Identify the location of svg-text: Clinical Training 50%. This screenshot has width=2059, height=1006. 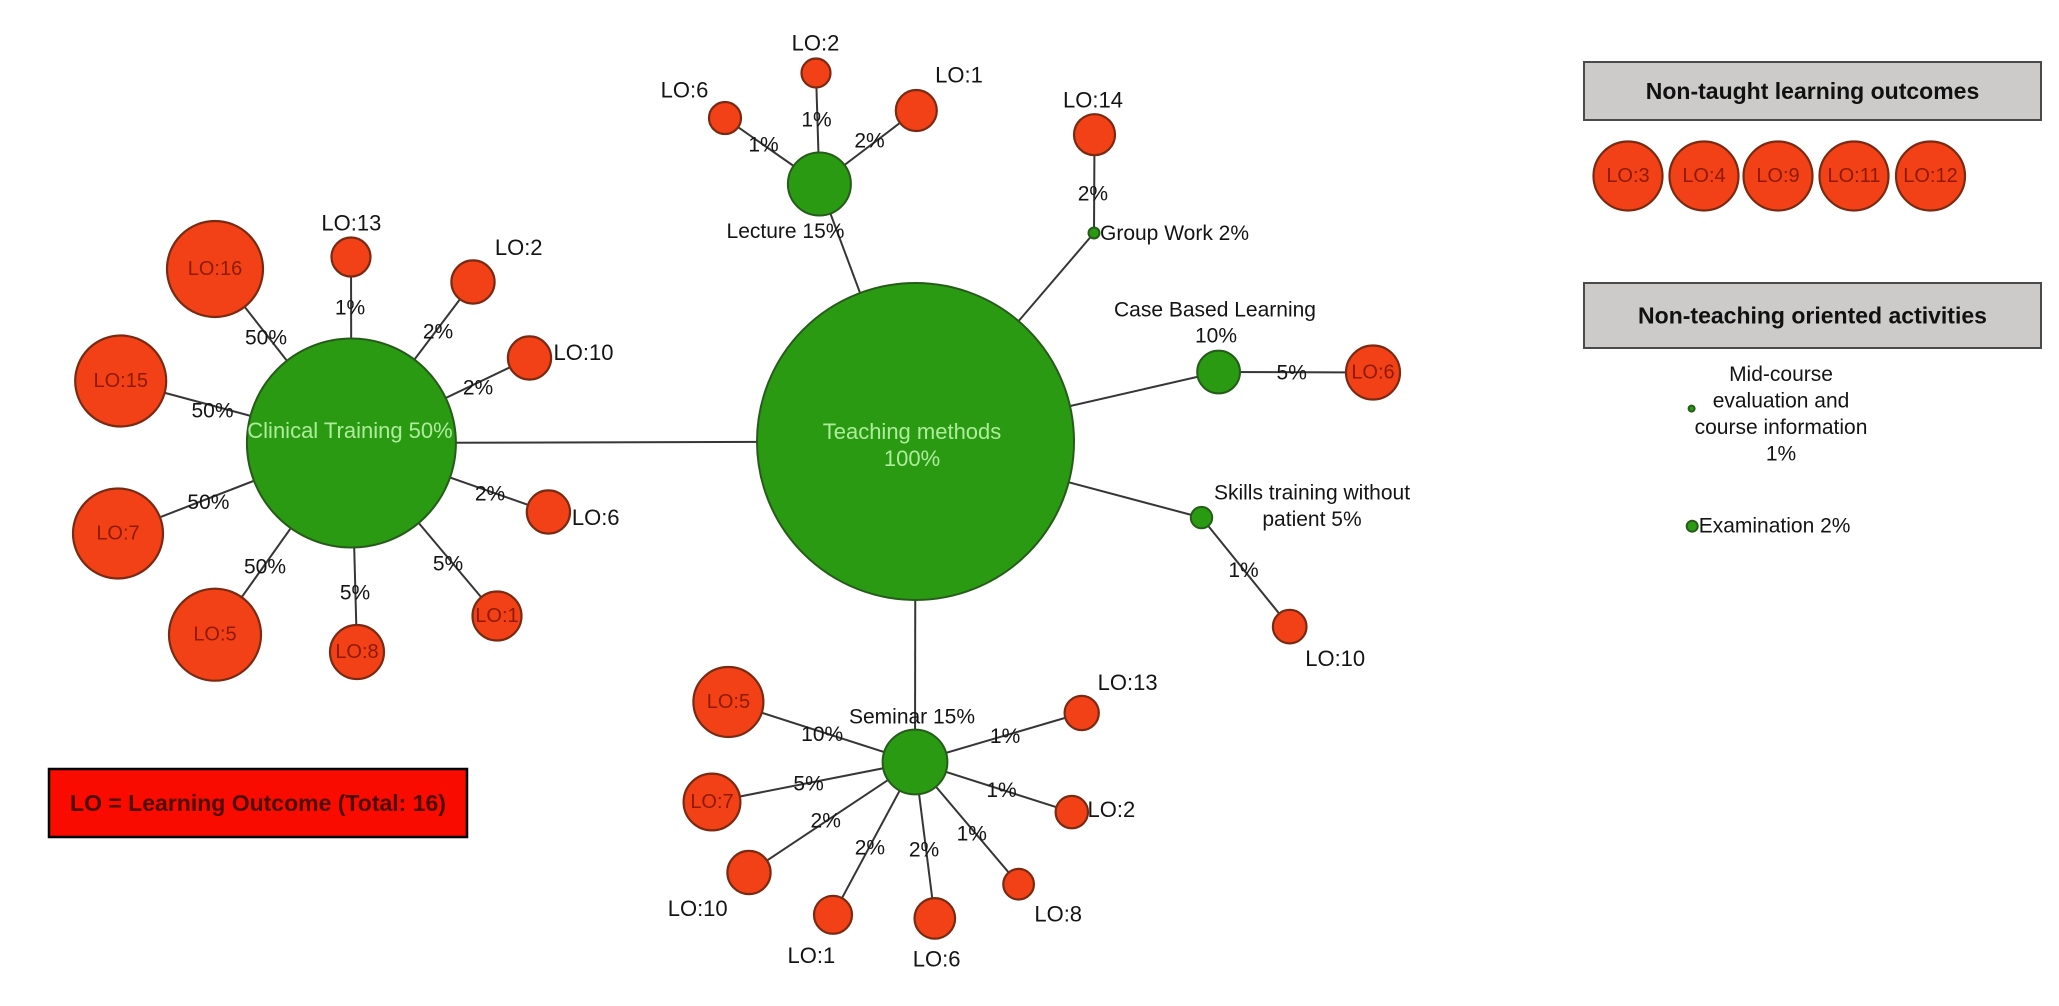
(349, 430).